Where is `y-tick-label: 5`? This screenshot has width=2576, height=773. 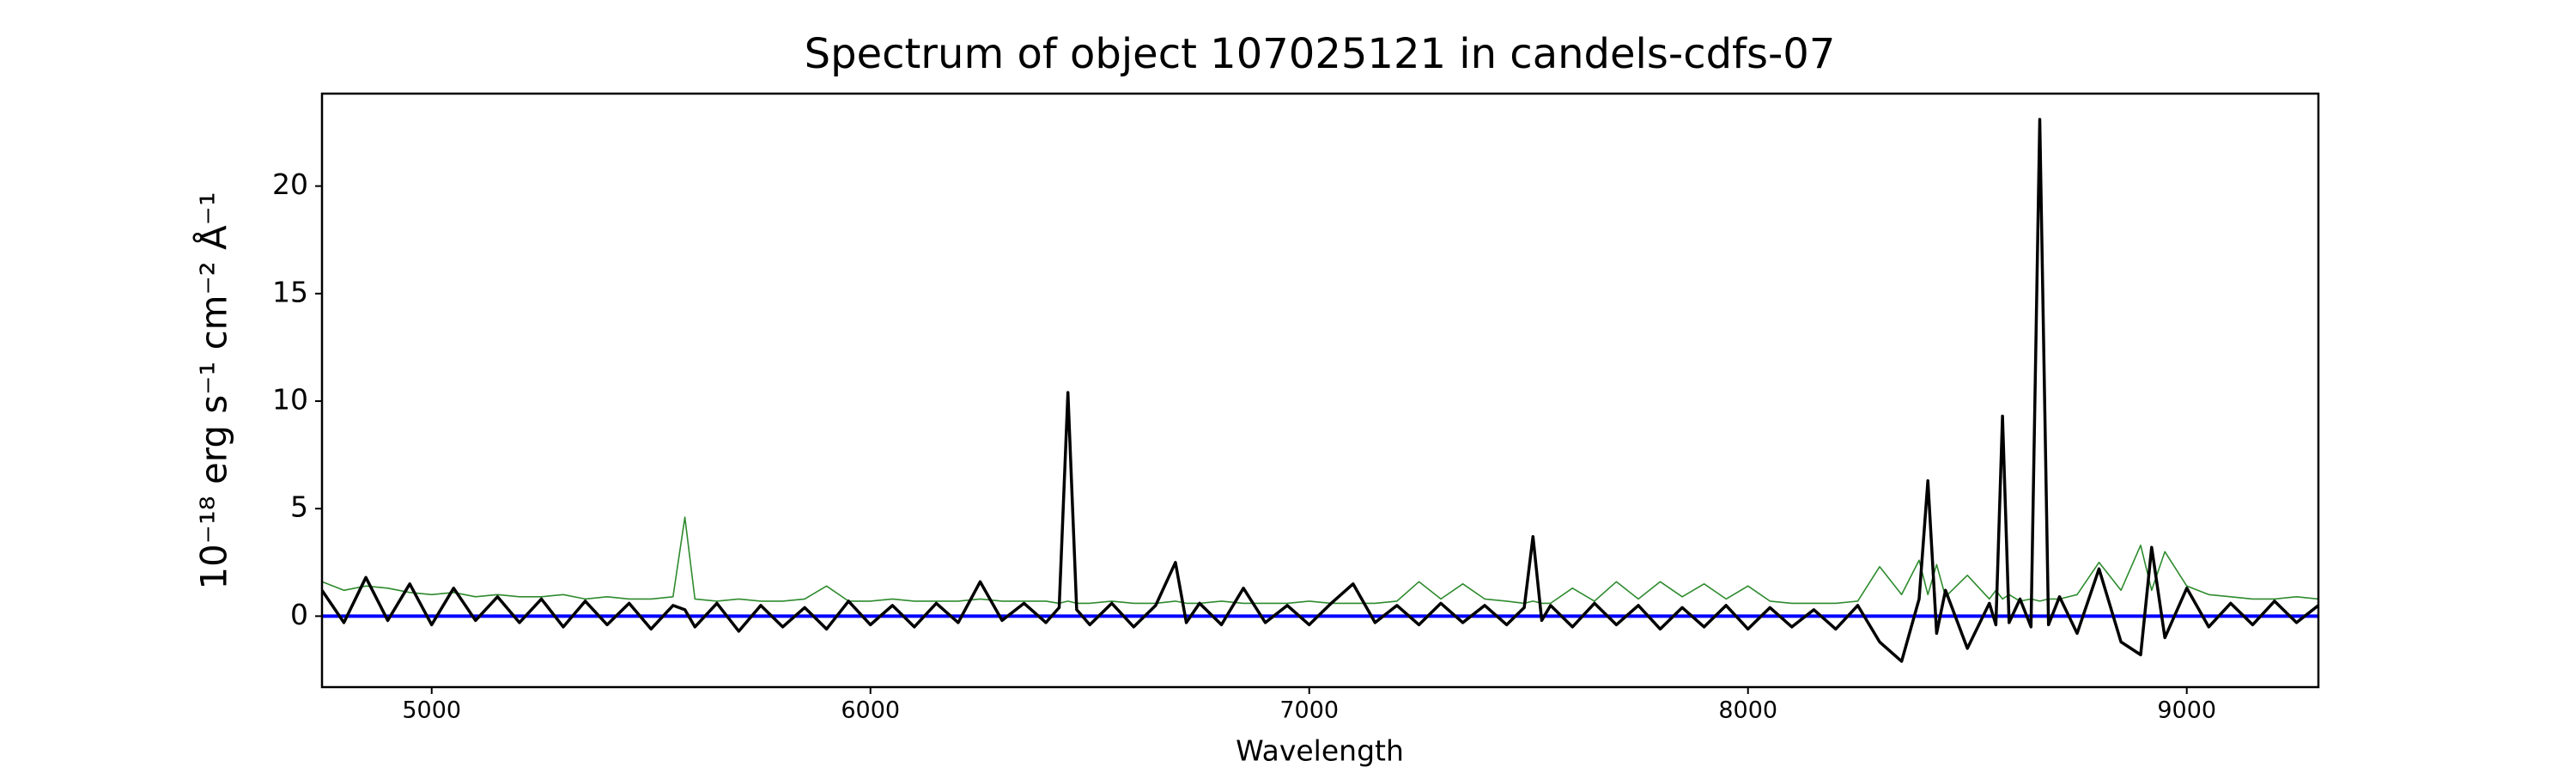 y-tick-label: 5 is located at coordinates (299, 507).